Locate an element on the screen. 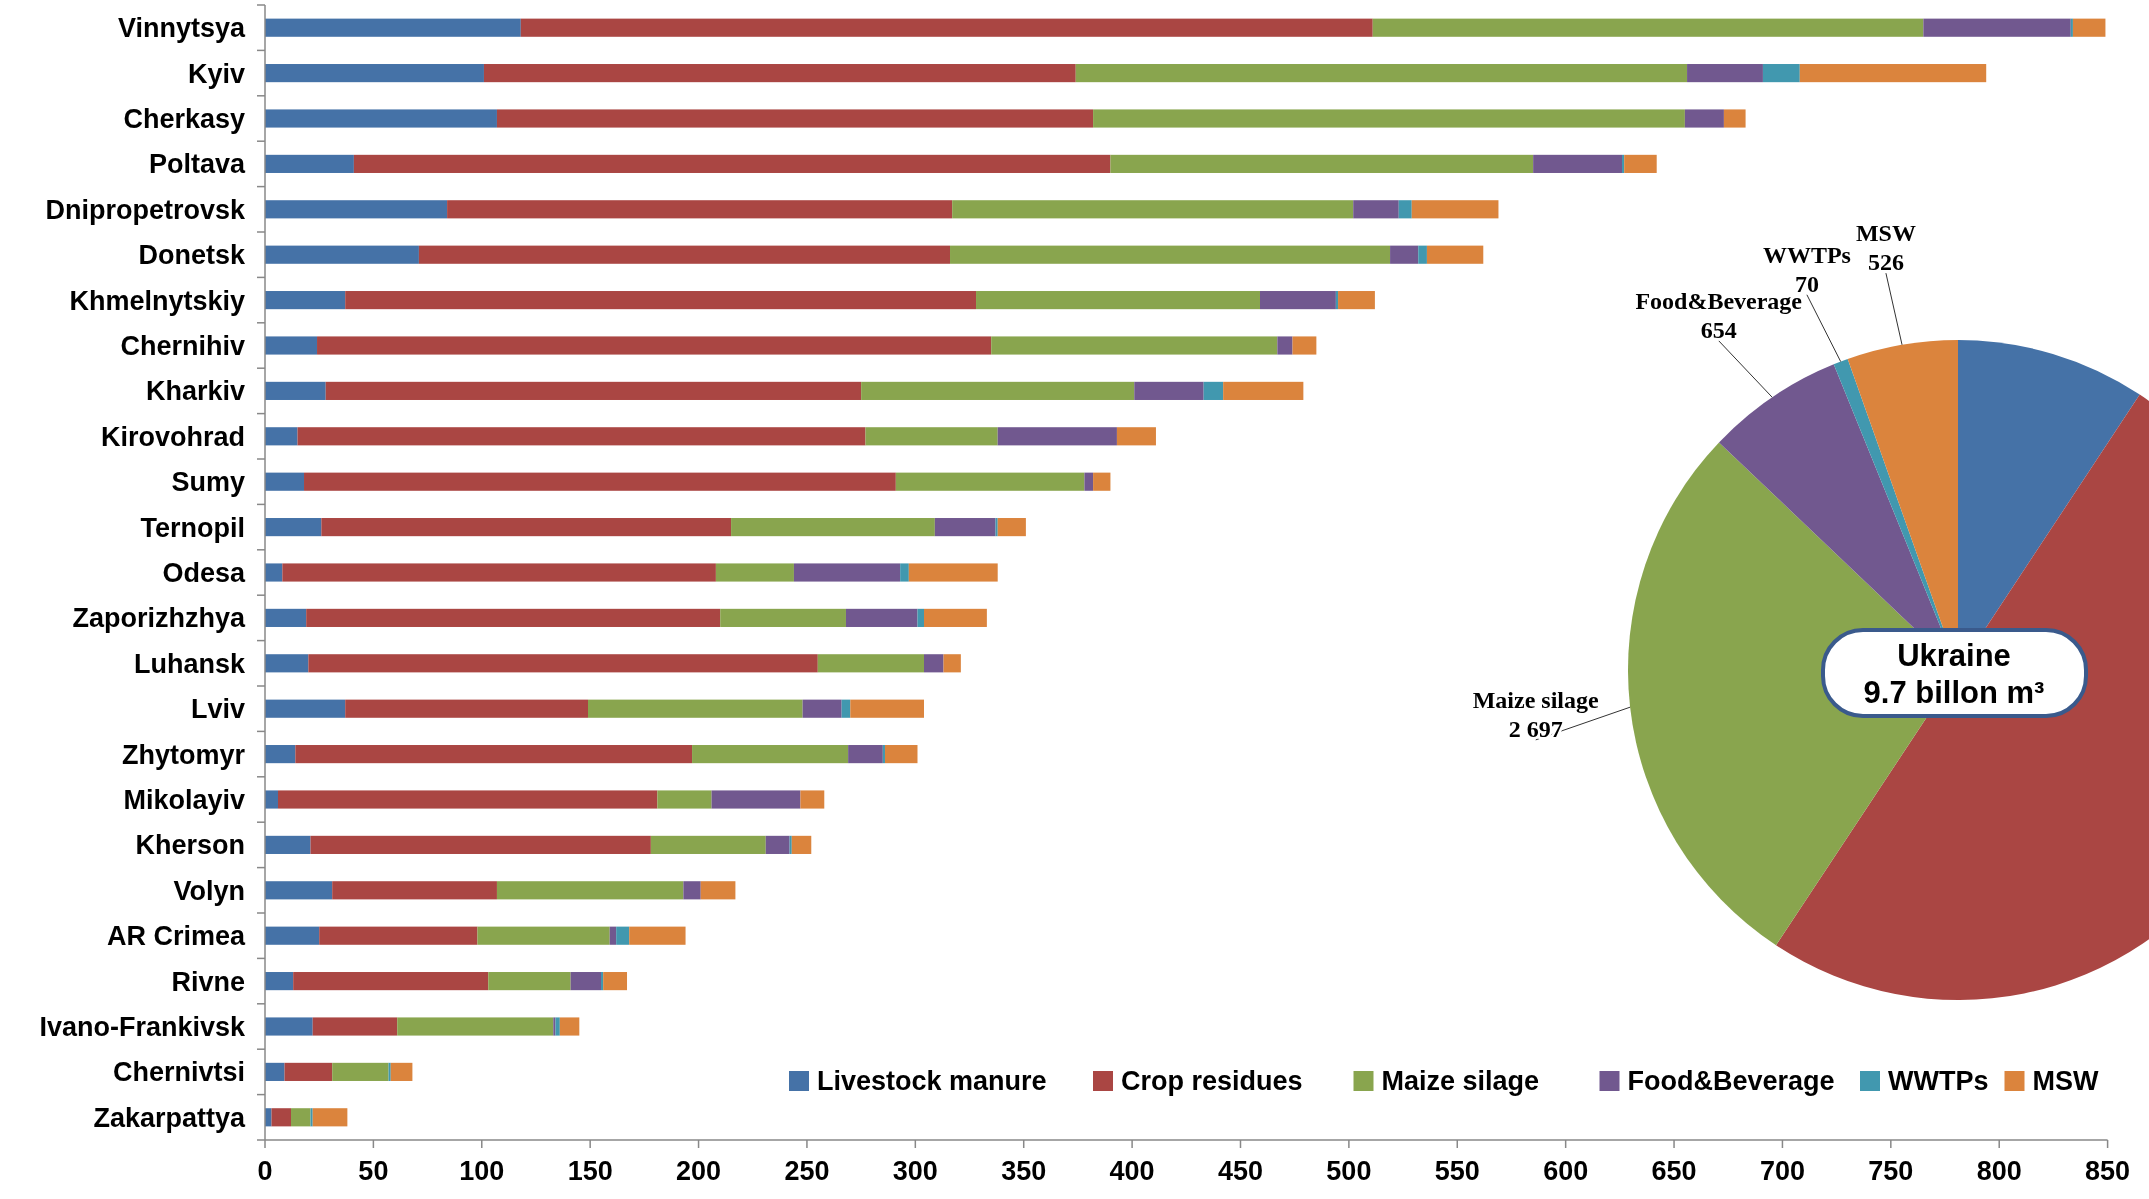  y-tick-label: Mikolayiv is located at coordinates (184, 799).